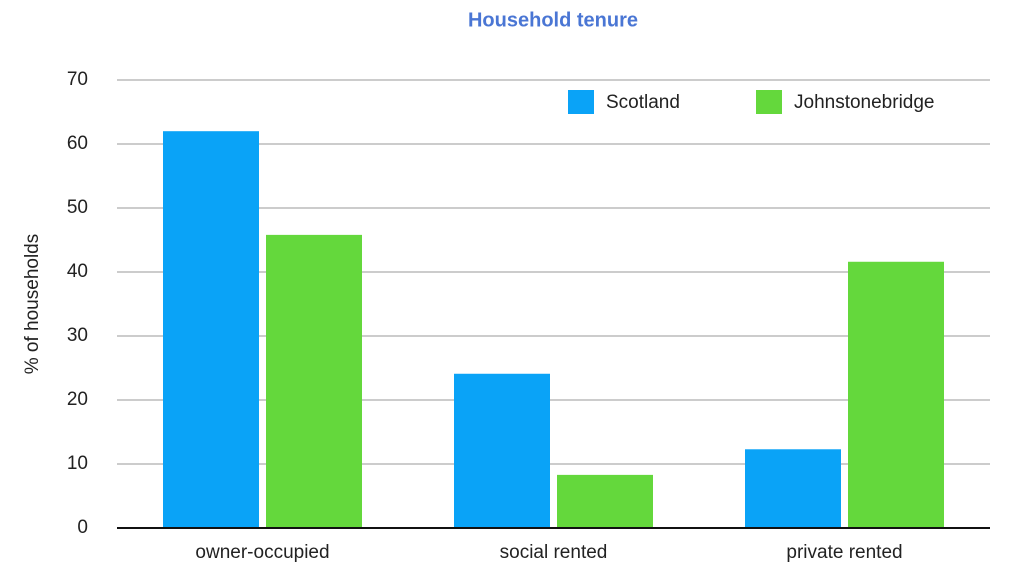 This screenshot has height=569, width=1019. What do you see at coordinates (82, 527) in the screenshot?
I see `y-tick-label: 0` at bounding box center [82, 527].